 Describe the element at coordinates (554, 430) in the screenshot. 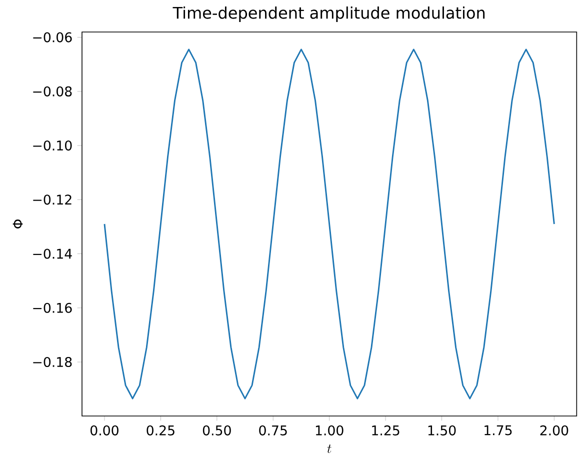

I see `x-tick-label: 2.00` at that location.